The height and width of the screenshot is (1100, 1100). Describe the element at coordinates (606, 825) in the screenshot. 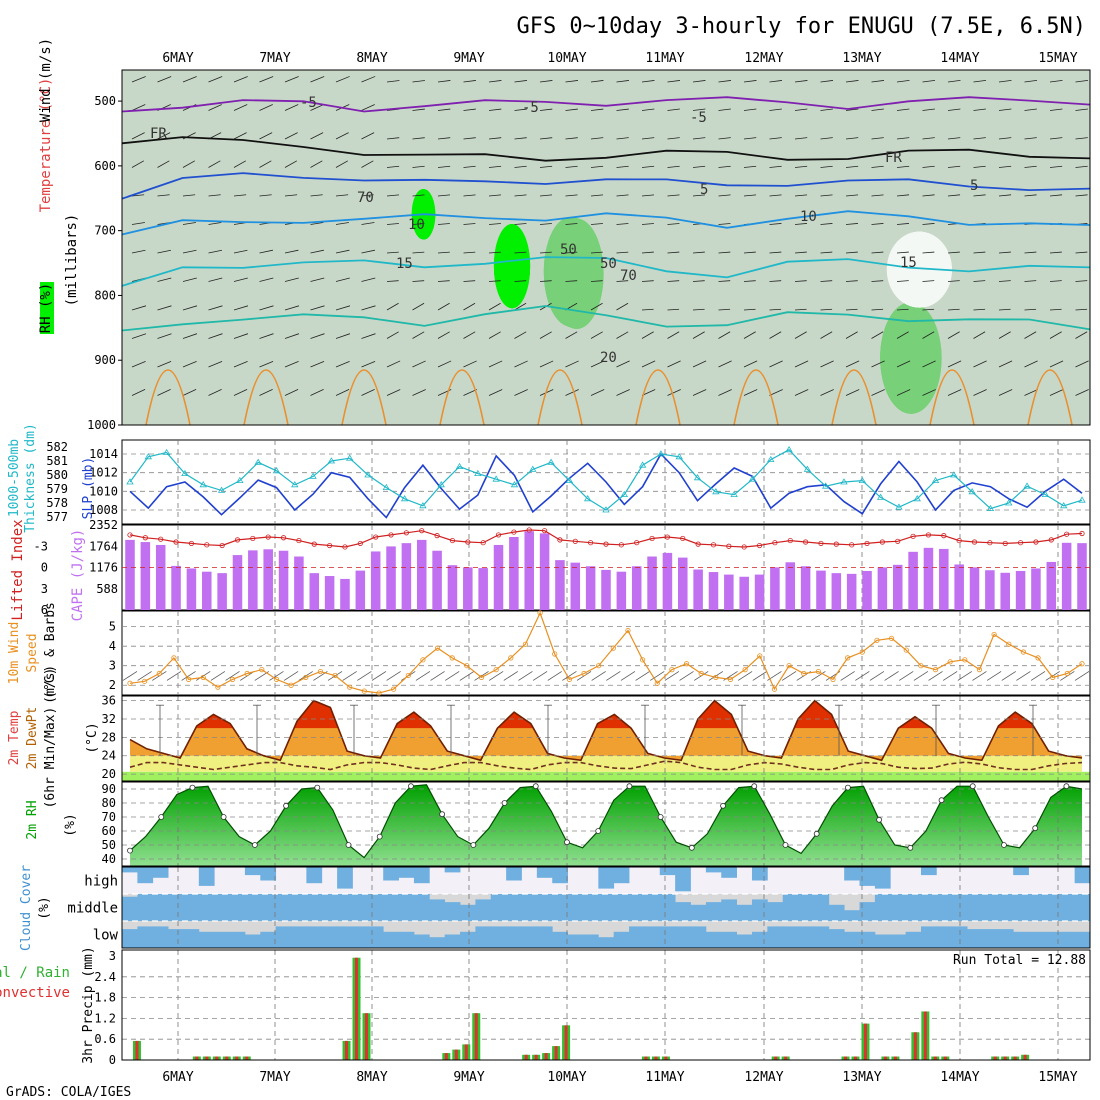

I see `rh2m-area` at that location.